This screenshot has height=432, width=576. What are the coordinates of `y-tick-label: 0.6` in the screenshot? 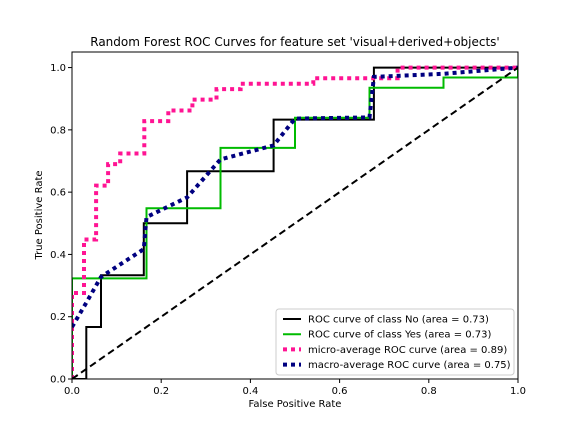 It's located at (58, 193).